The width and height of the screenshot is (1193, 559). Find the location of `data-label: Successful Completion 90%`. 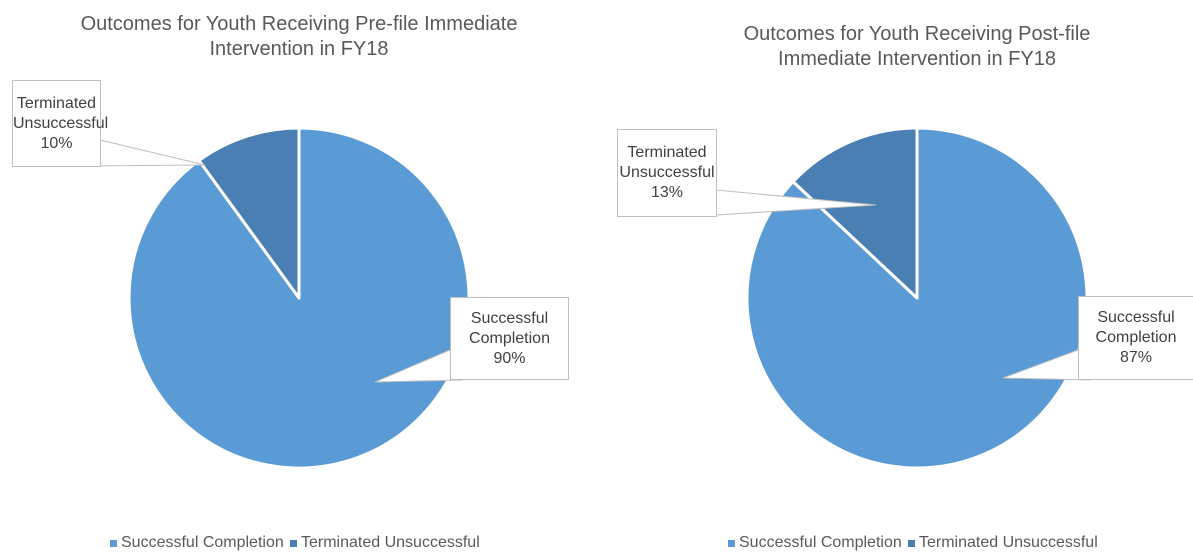

data-label: Successful Completion 90% is located at coordinates (509, 338).